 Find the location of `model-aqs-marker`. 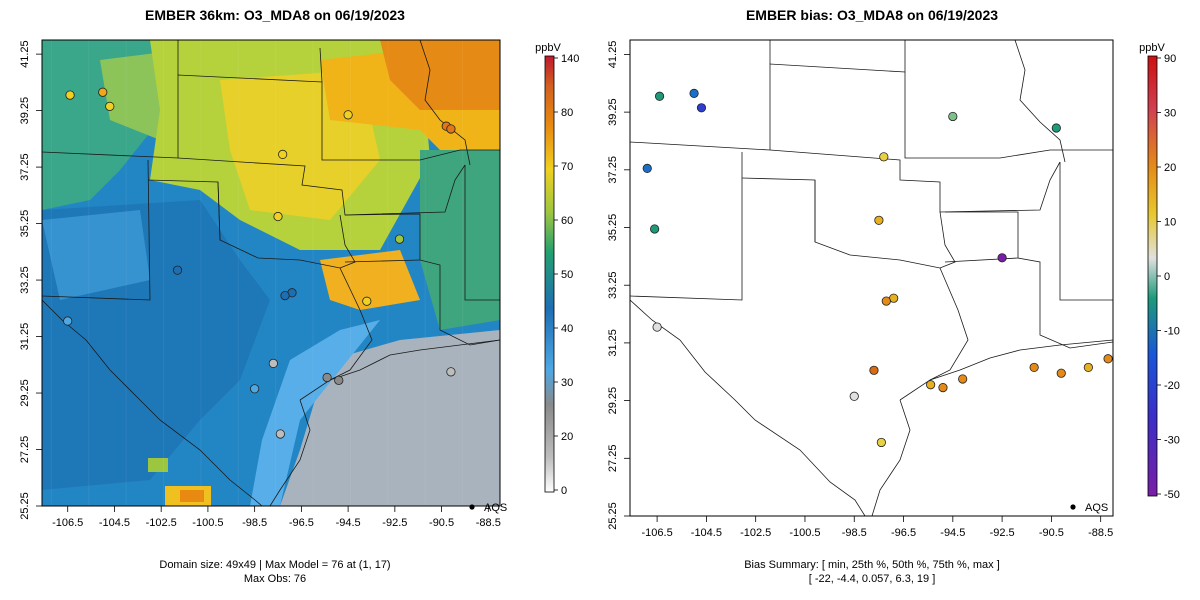

model-aqs-marker is located at coordinates (472, 507).